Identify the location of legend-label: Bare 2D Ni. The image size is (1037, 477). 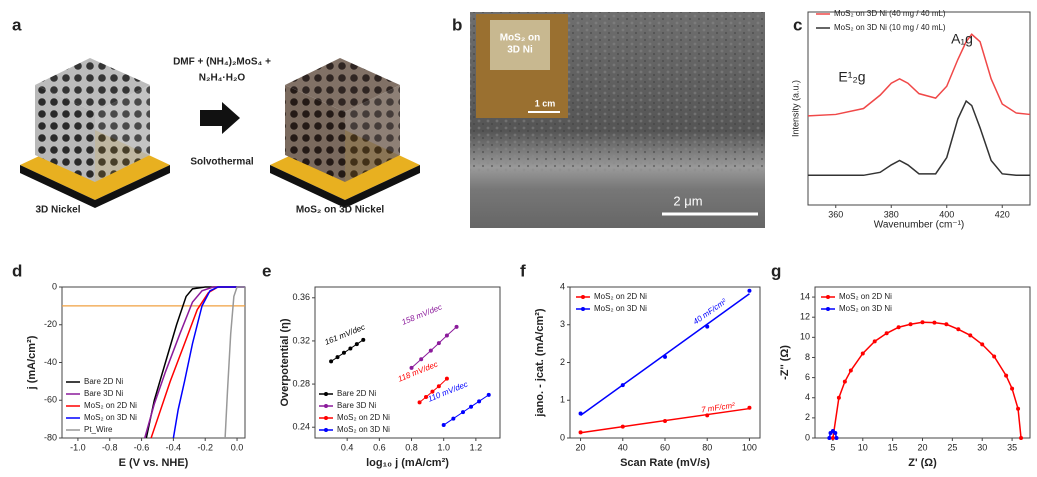
(103, 381).